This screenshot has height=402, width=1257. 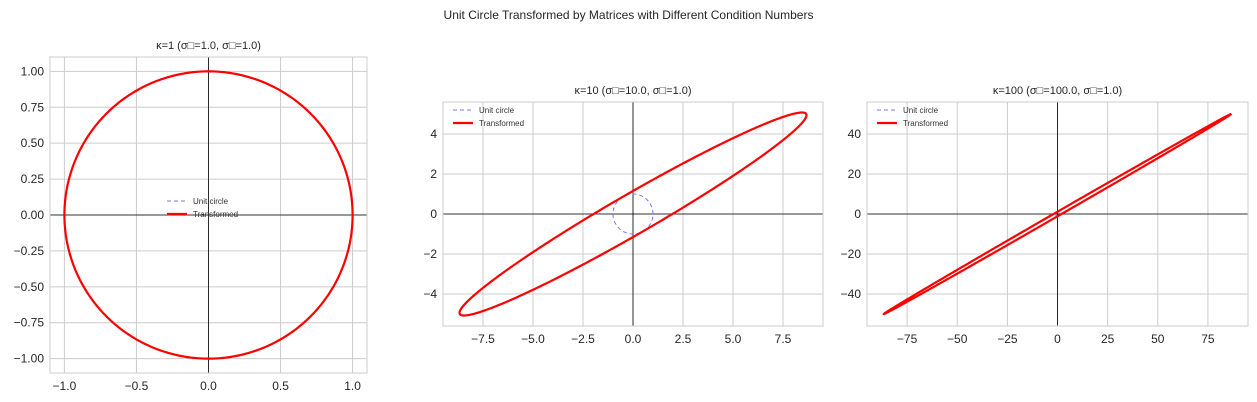 I want to click on y-tick-label: 0.00, so click(x=33, y=215).